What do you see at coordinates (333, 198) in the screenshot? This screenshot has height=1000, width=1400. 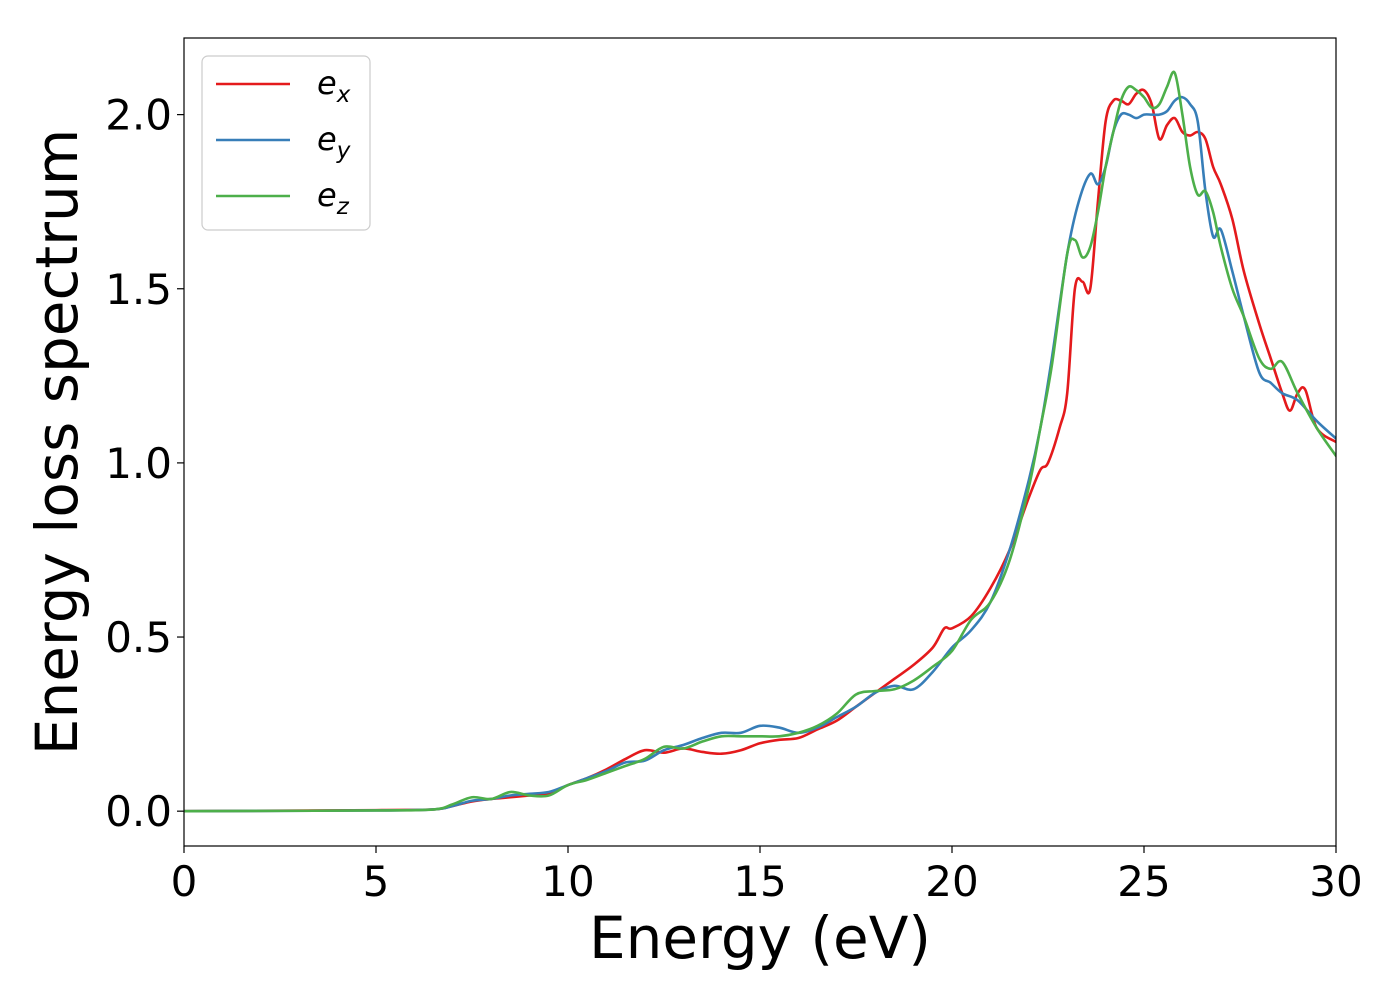 I see `legend-label-z: ez` at bounding box center [333, 198].